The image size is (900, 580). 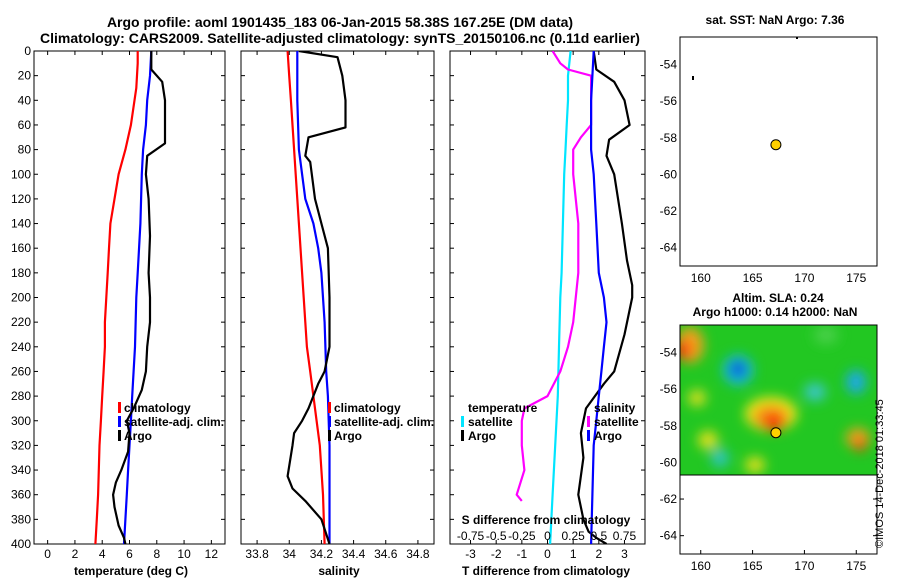 I want to click on x-tick-label: 2, so click(x=75, y=554).